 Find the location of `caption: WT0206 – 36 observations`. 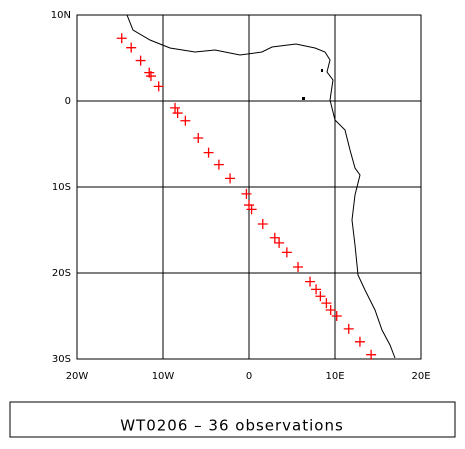

caption: WT0206 – 36 observations is located at coordinates (232, 426).